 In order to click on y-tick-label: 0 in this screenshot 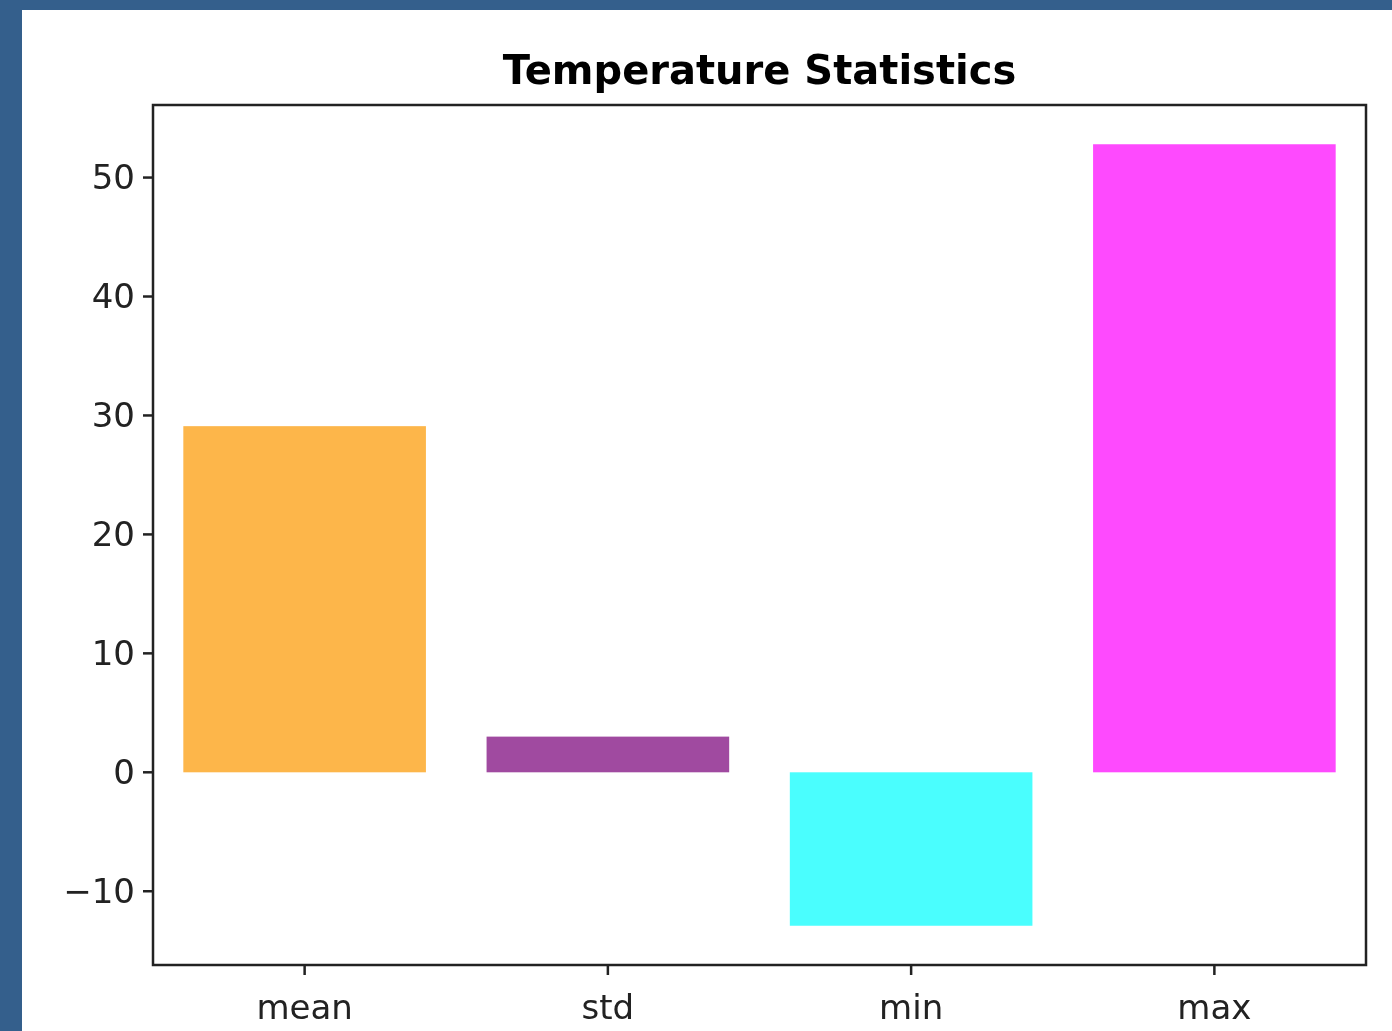, I will do `click(124, 772)`.